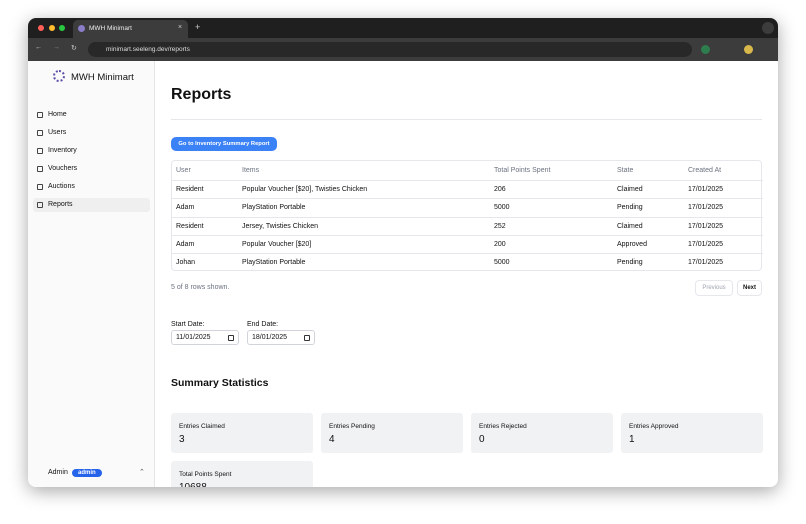  I want to click on stat-card: Entries Approved 1, so click(692, 433).